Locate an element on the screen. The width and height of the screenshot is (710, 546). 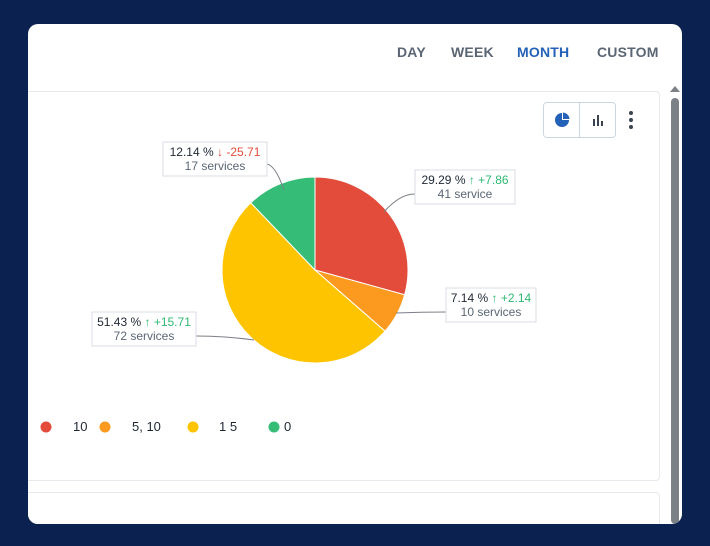
slice-label: 29.29 % ↑ +7.86 is located at coordinates (464, 180).